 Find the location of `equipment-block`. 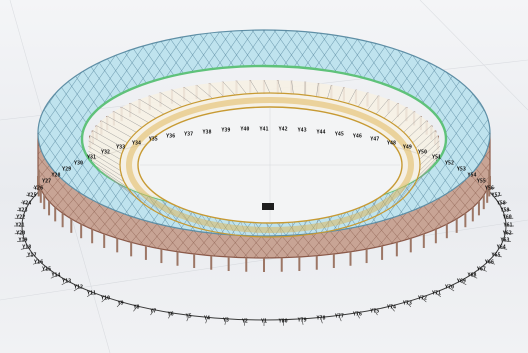

equipment-block is located at coordinates (268, 206).